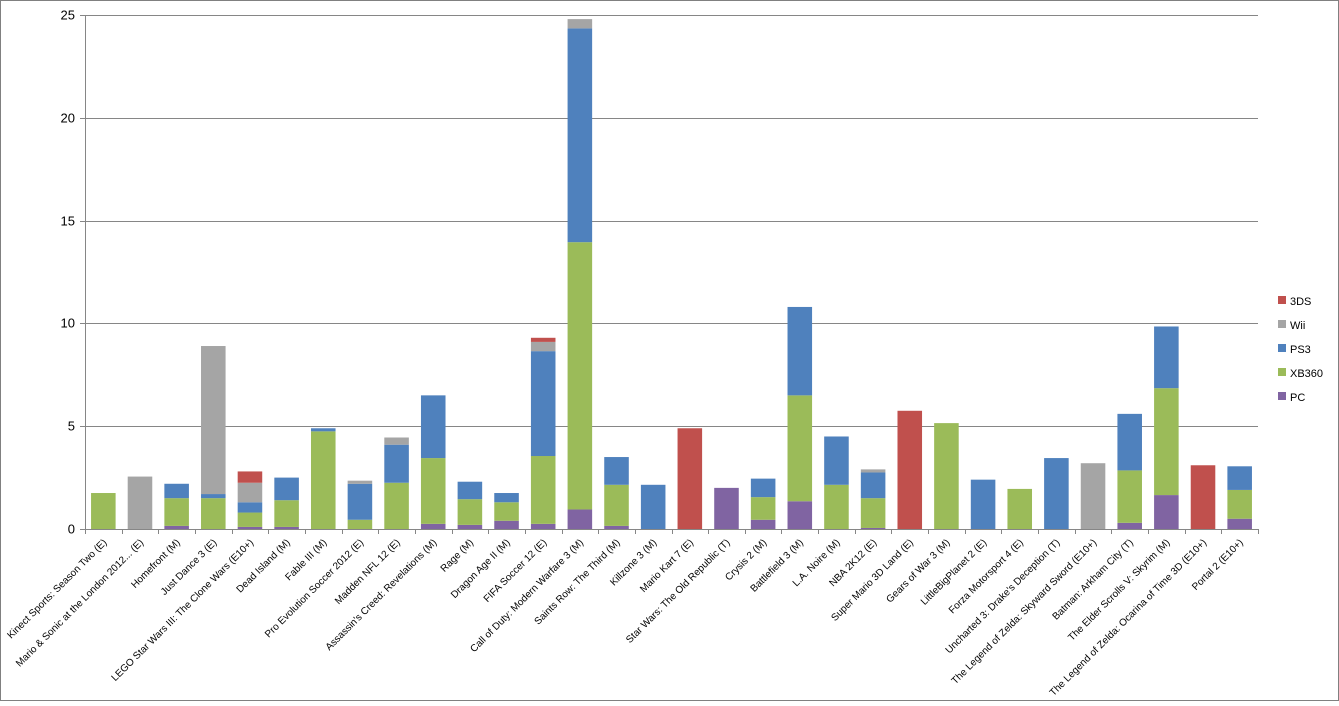  Describe the element at coordinates (71, 426) in the screenshot. I see `y-tick-label: 5` at that location.